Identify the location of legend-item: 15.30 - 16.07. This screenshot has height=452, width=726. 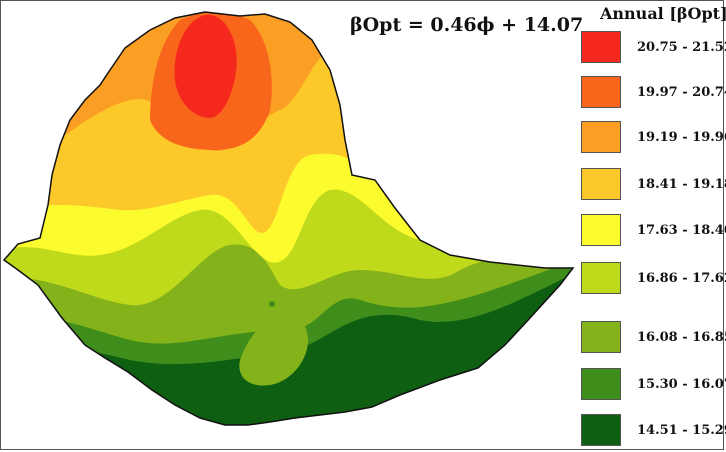
(653, 384).